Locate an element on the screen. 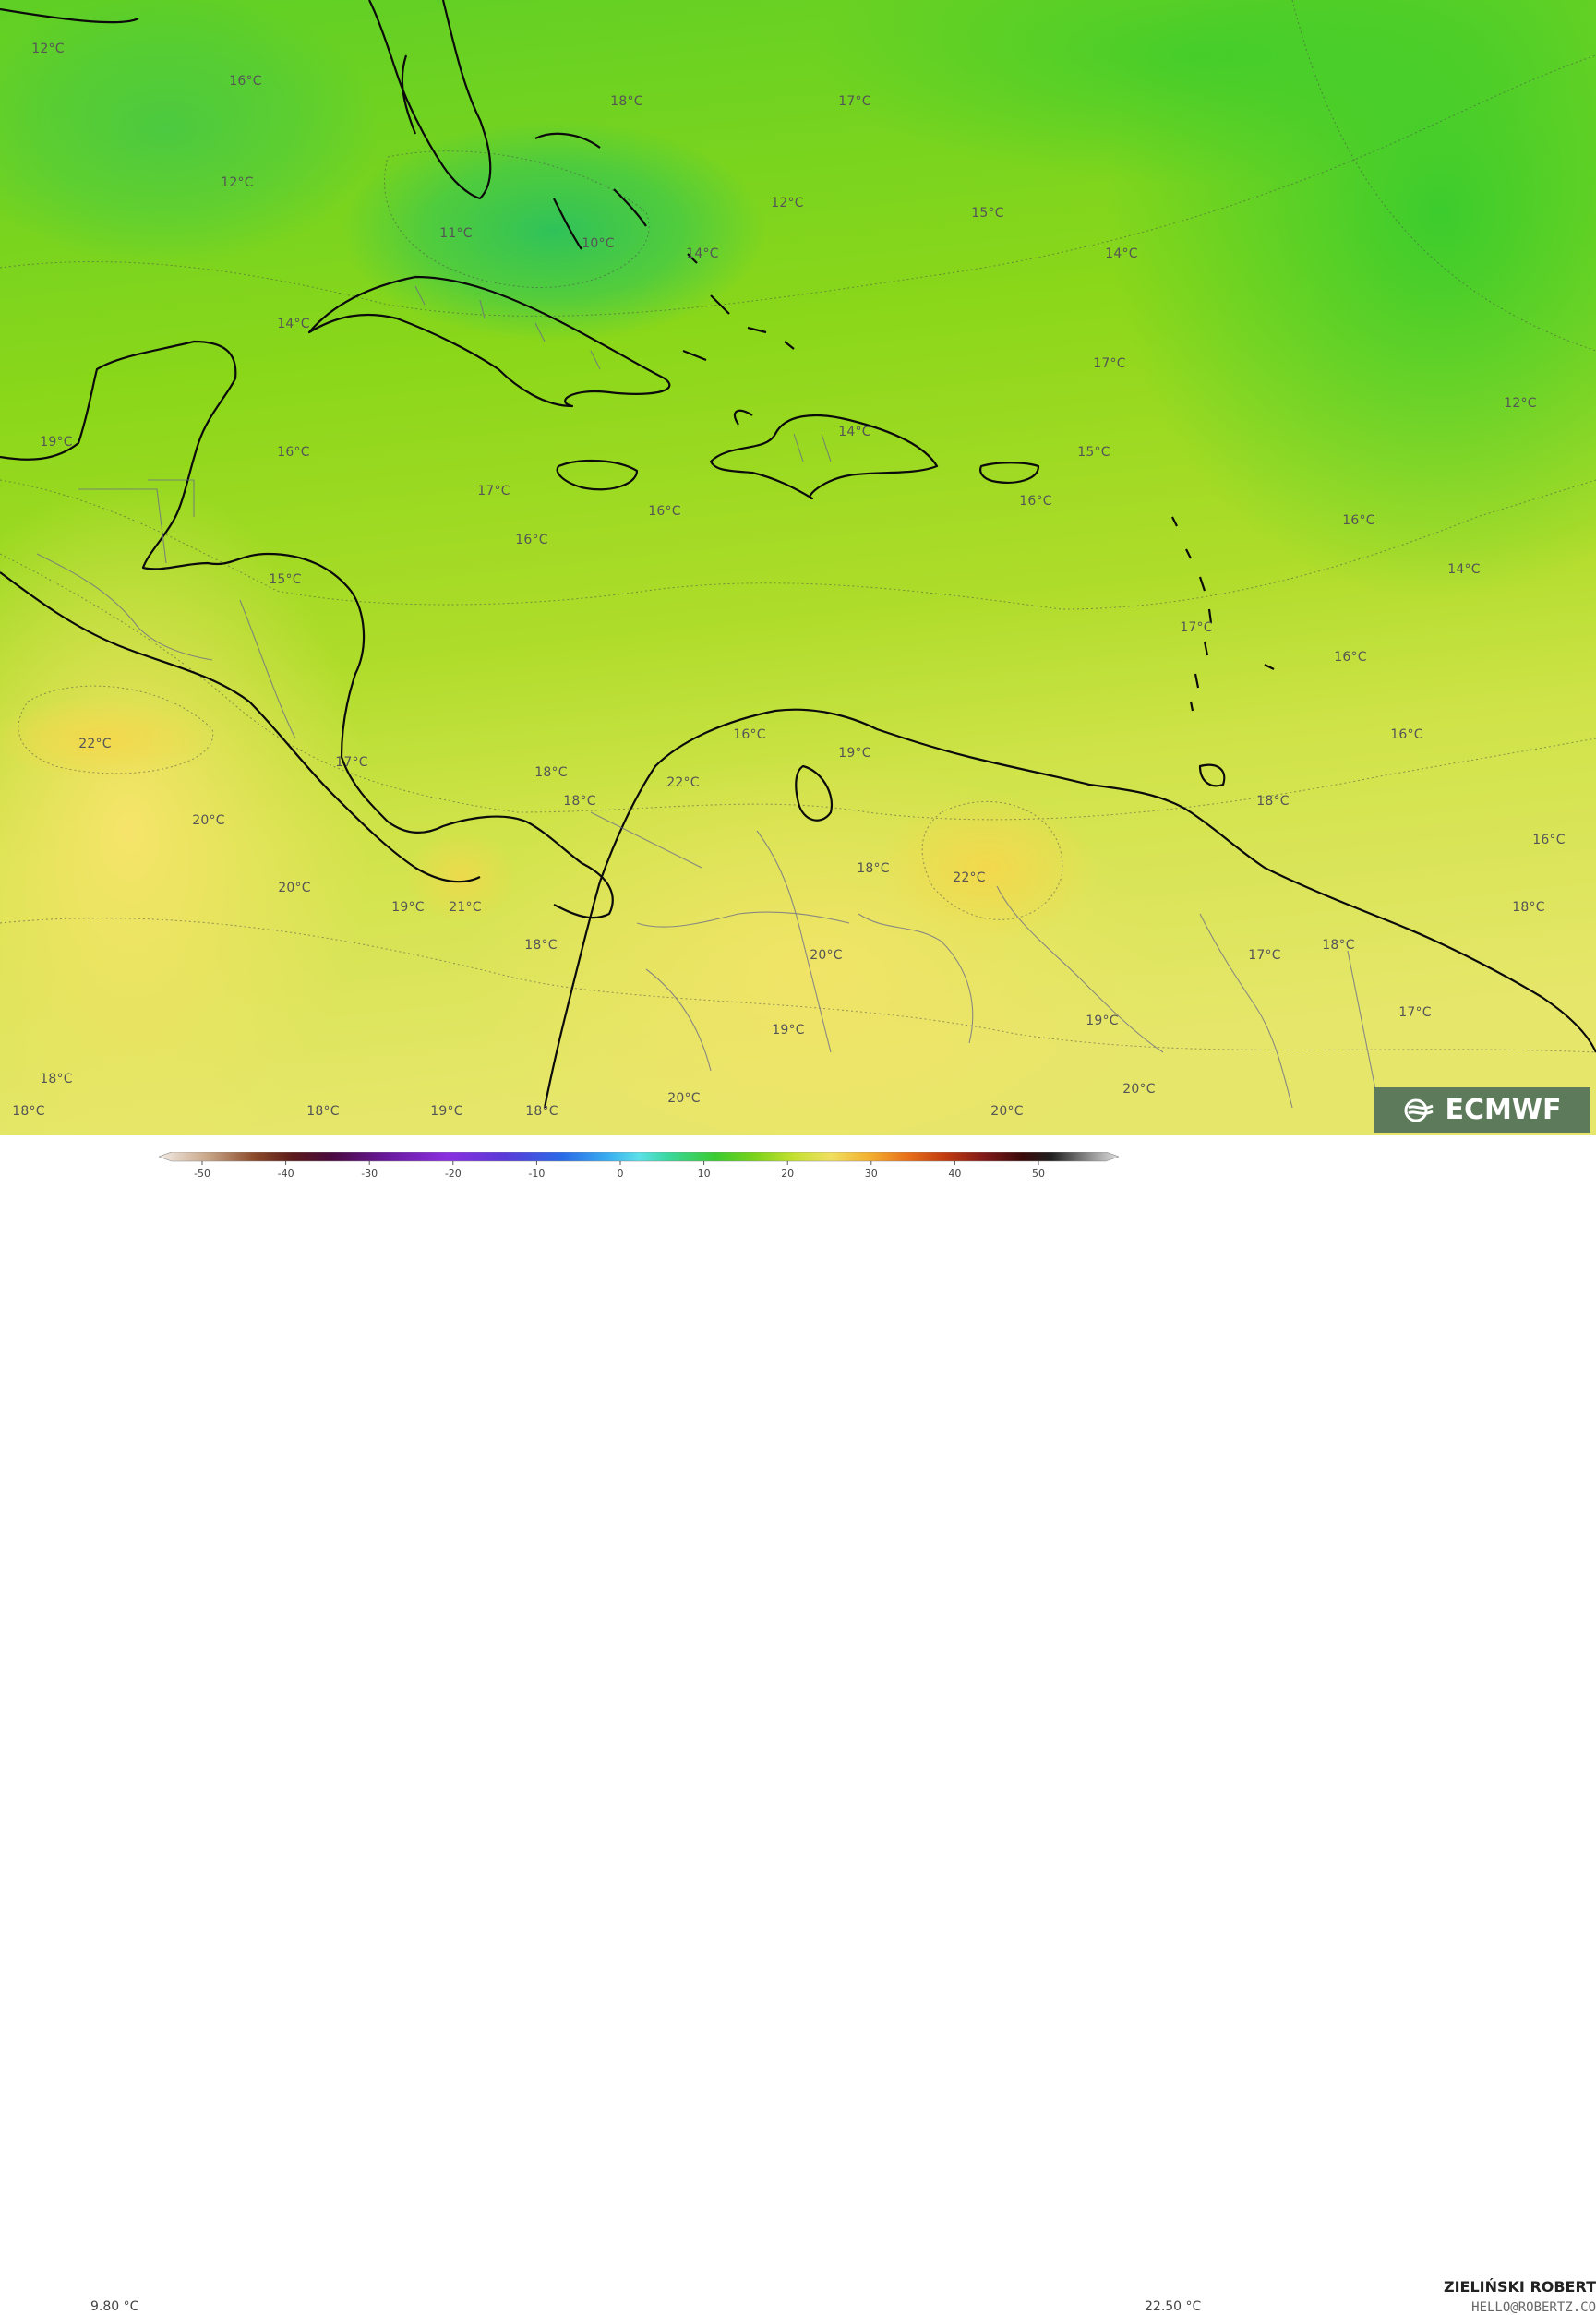  temperature-label: 10°C is located at coordinates (598, 243).